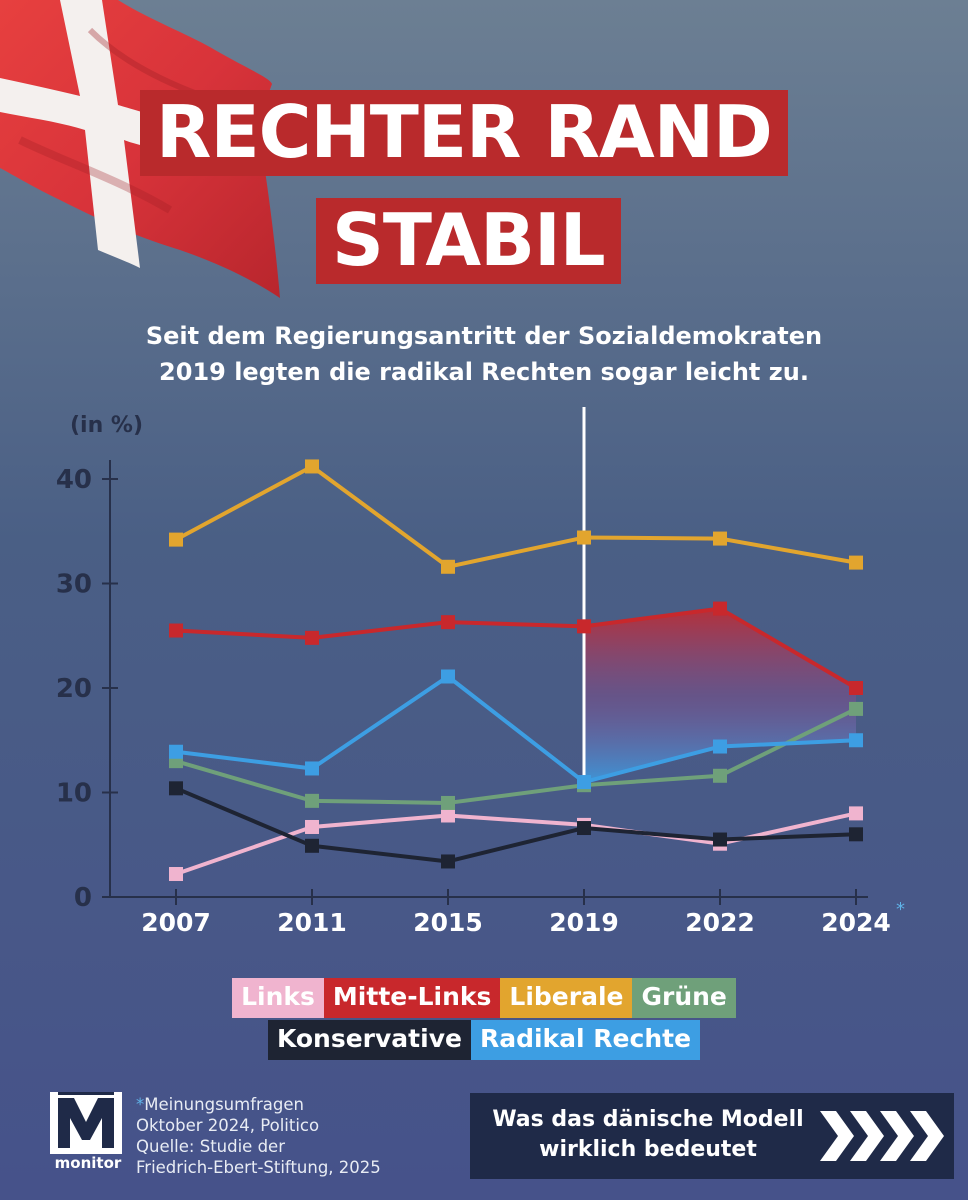 The width and height of the screenshot is (968, 1200). I want to click on legend-item-grüne: Grüne, so click(684, 998).